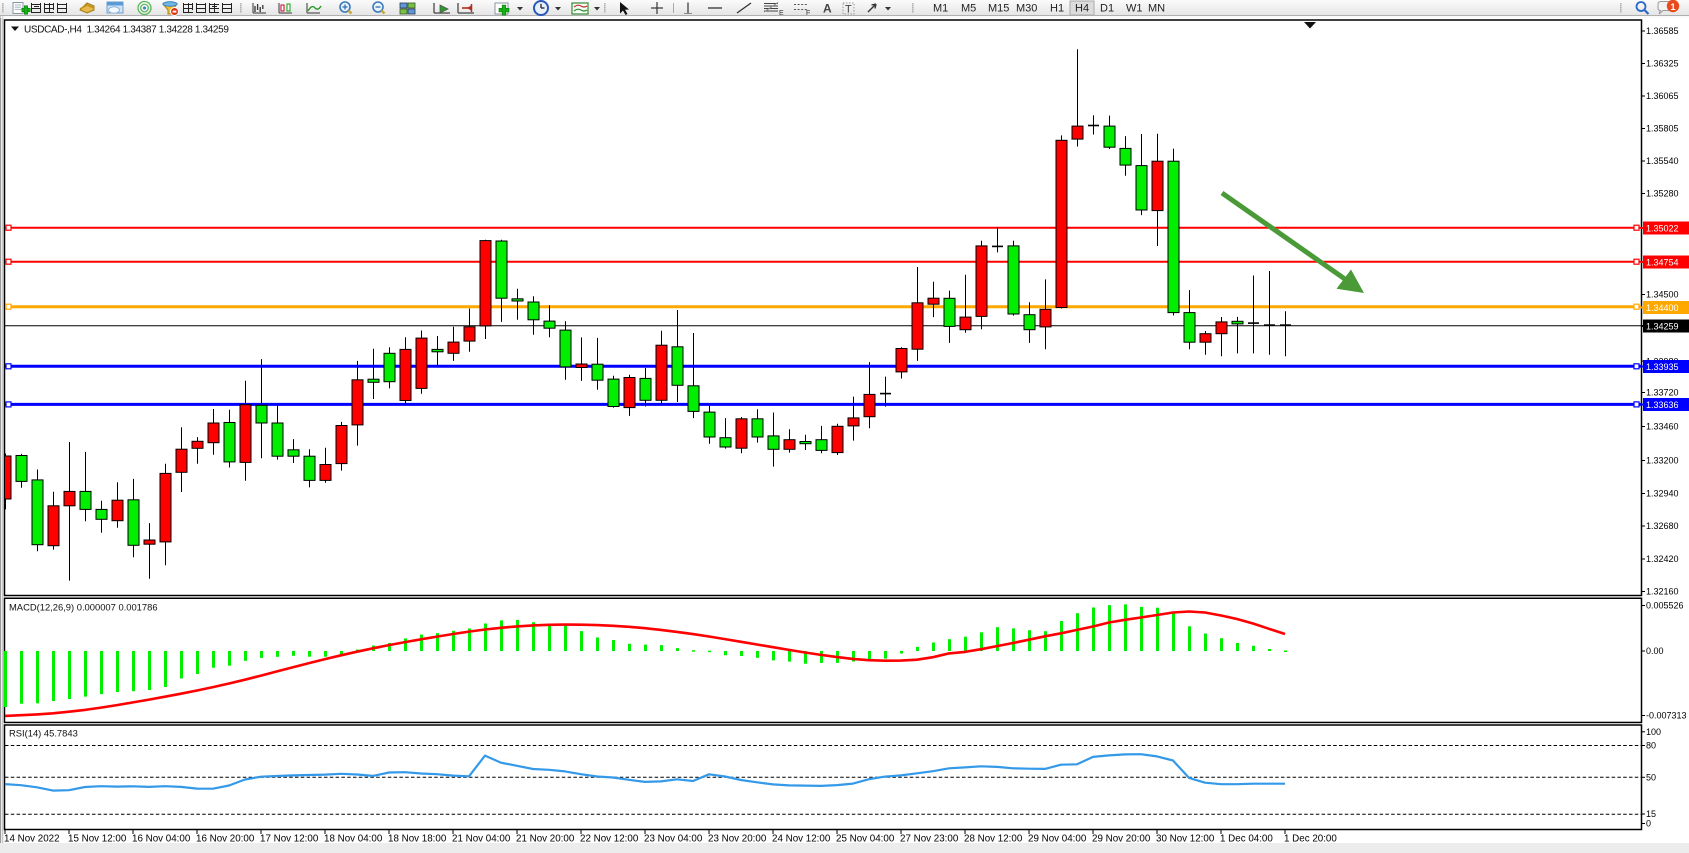 This screenshot has width=1689, height=853. I want to click on svg-text: 0.005526, so click(1665, 606).